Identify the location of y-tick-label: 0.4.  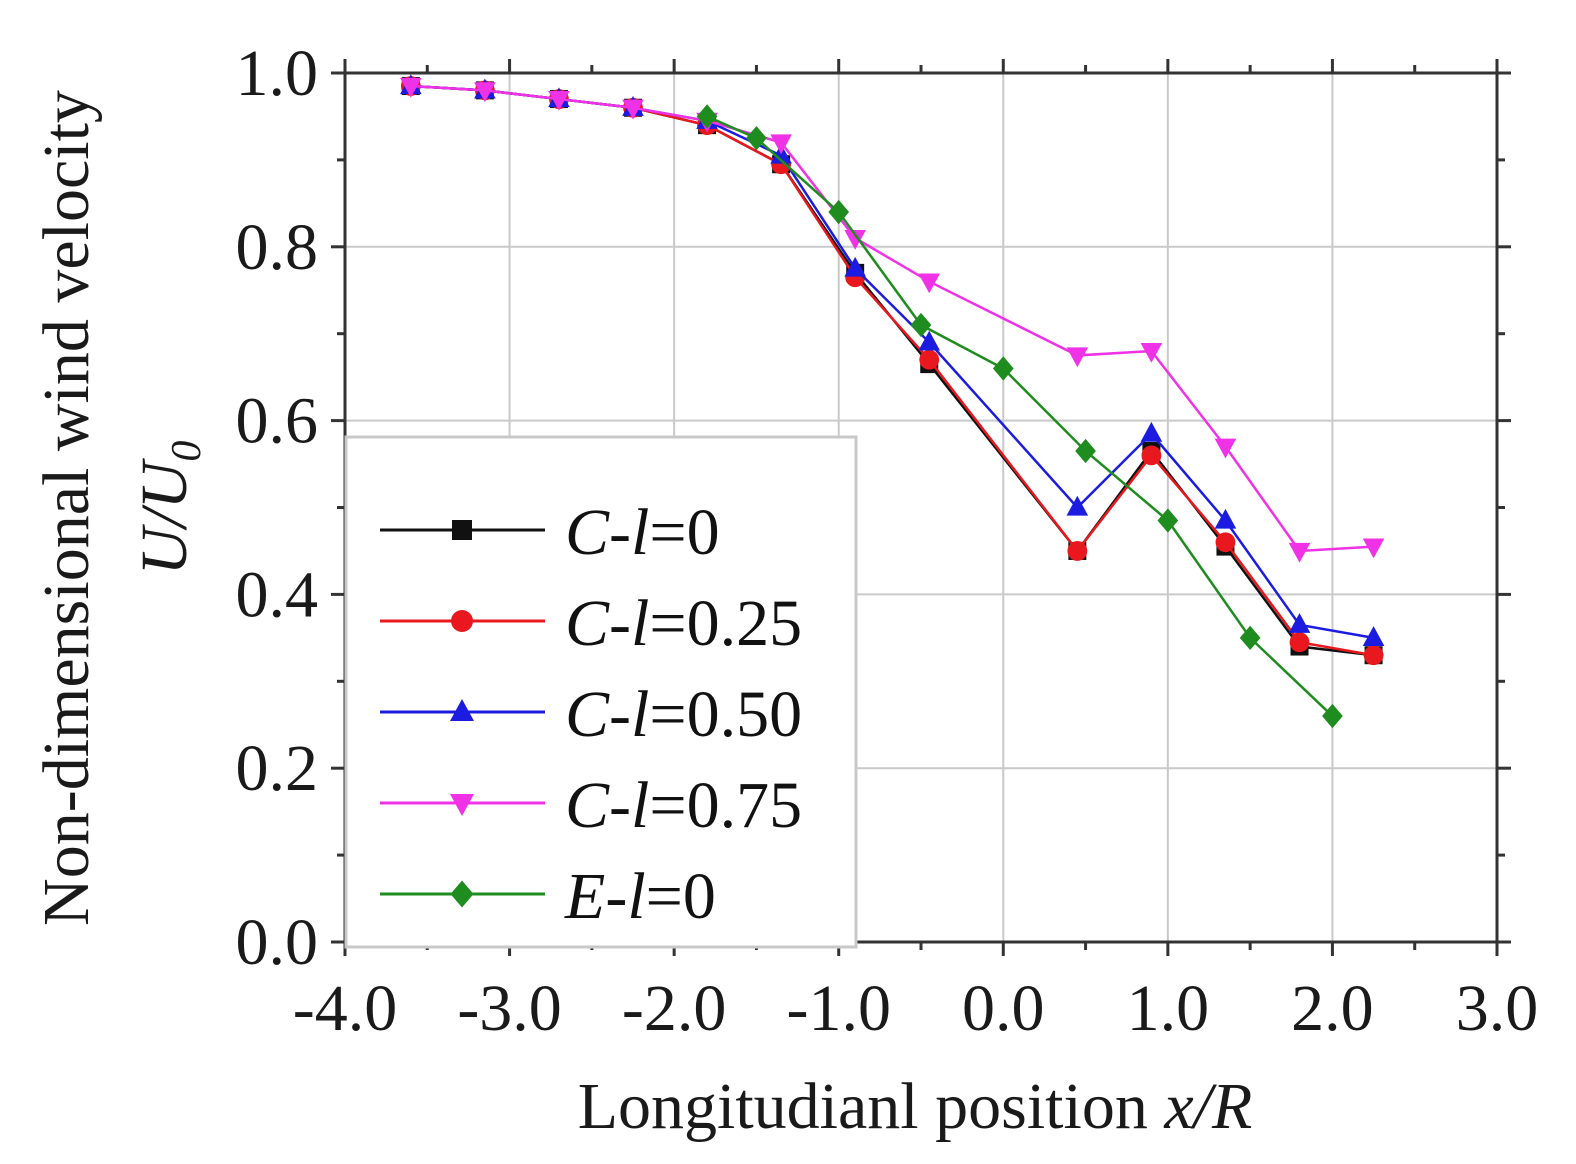
(277, 594).